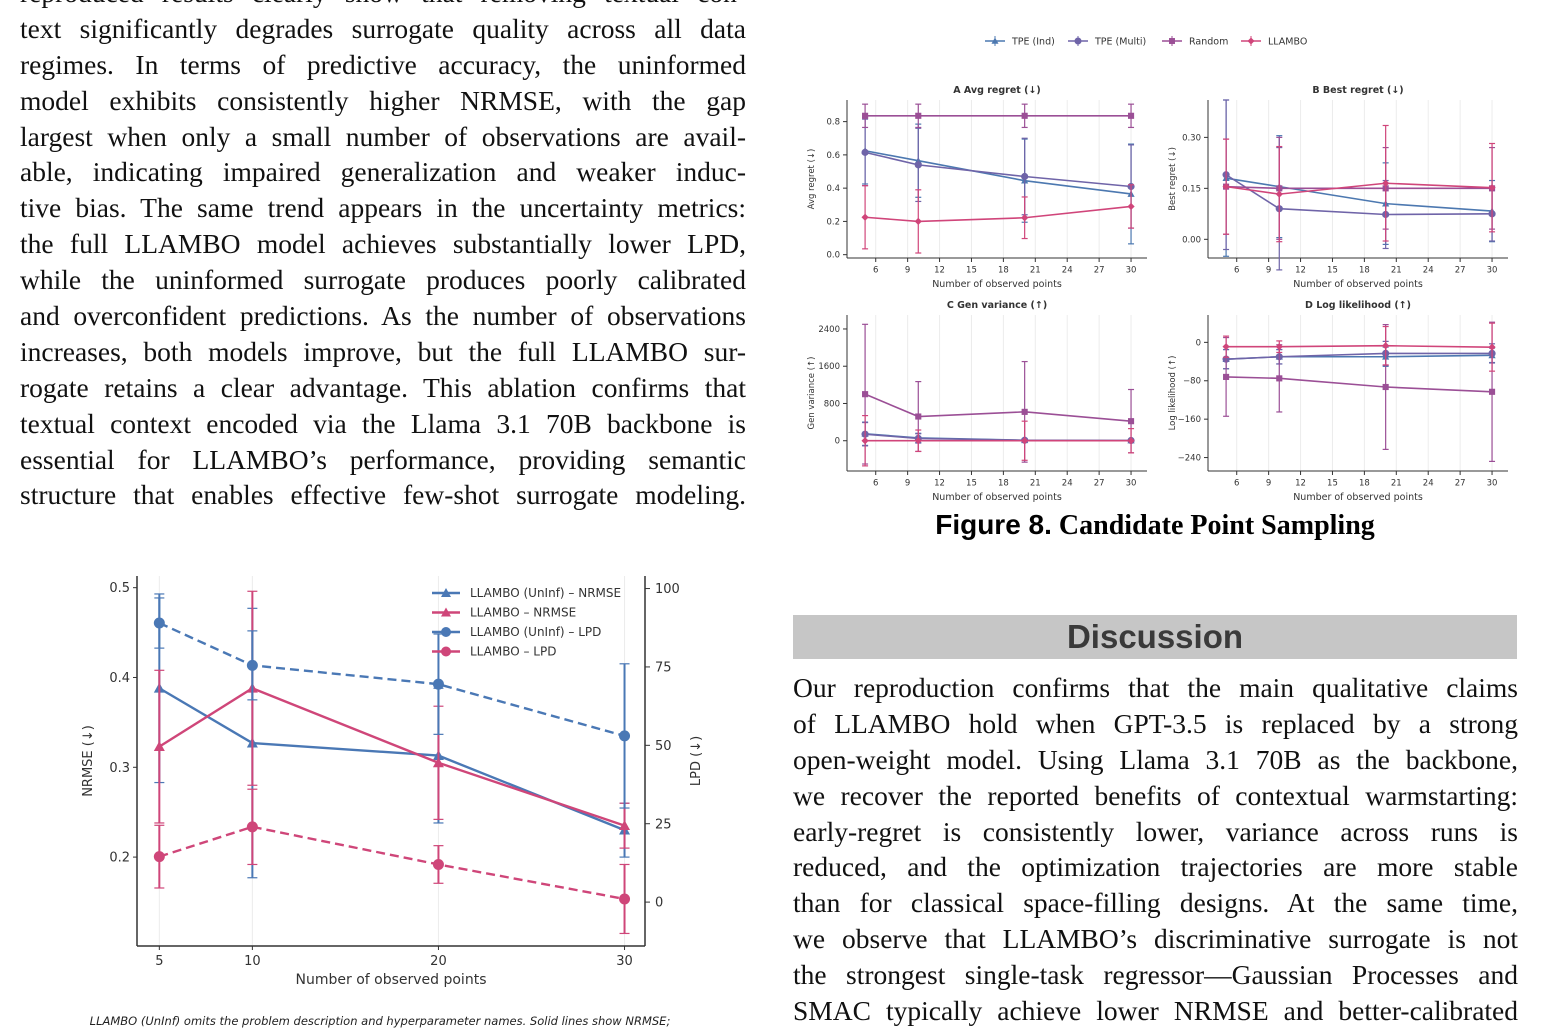  Describe the element at coordinates (1173, 179) in the screenshot. I see `y-axis-label: Best regret (↓)` at that location.